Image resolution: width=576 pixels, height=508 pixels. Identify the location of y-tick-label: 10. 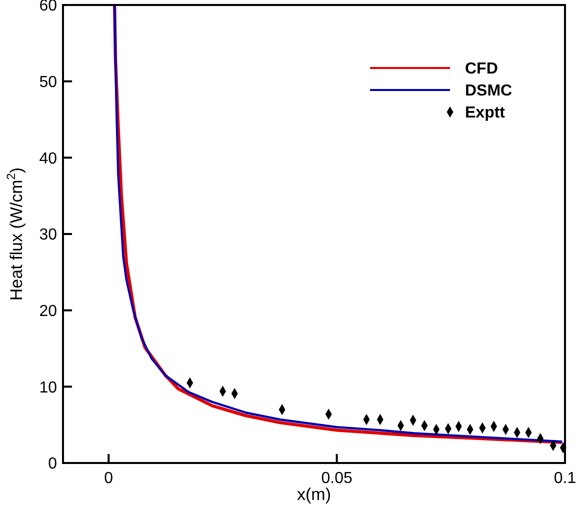
(48, 387).